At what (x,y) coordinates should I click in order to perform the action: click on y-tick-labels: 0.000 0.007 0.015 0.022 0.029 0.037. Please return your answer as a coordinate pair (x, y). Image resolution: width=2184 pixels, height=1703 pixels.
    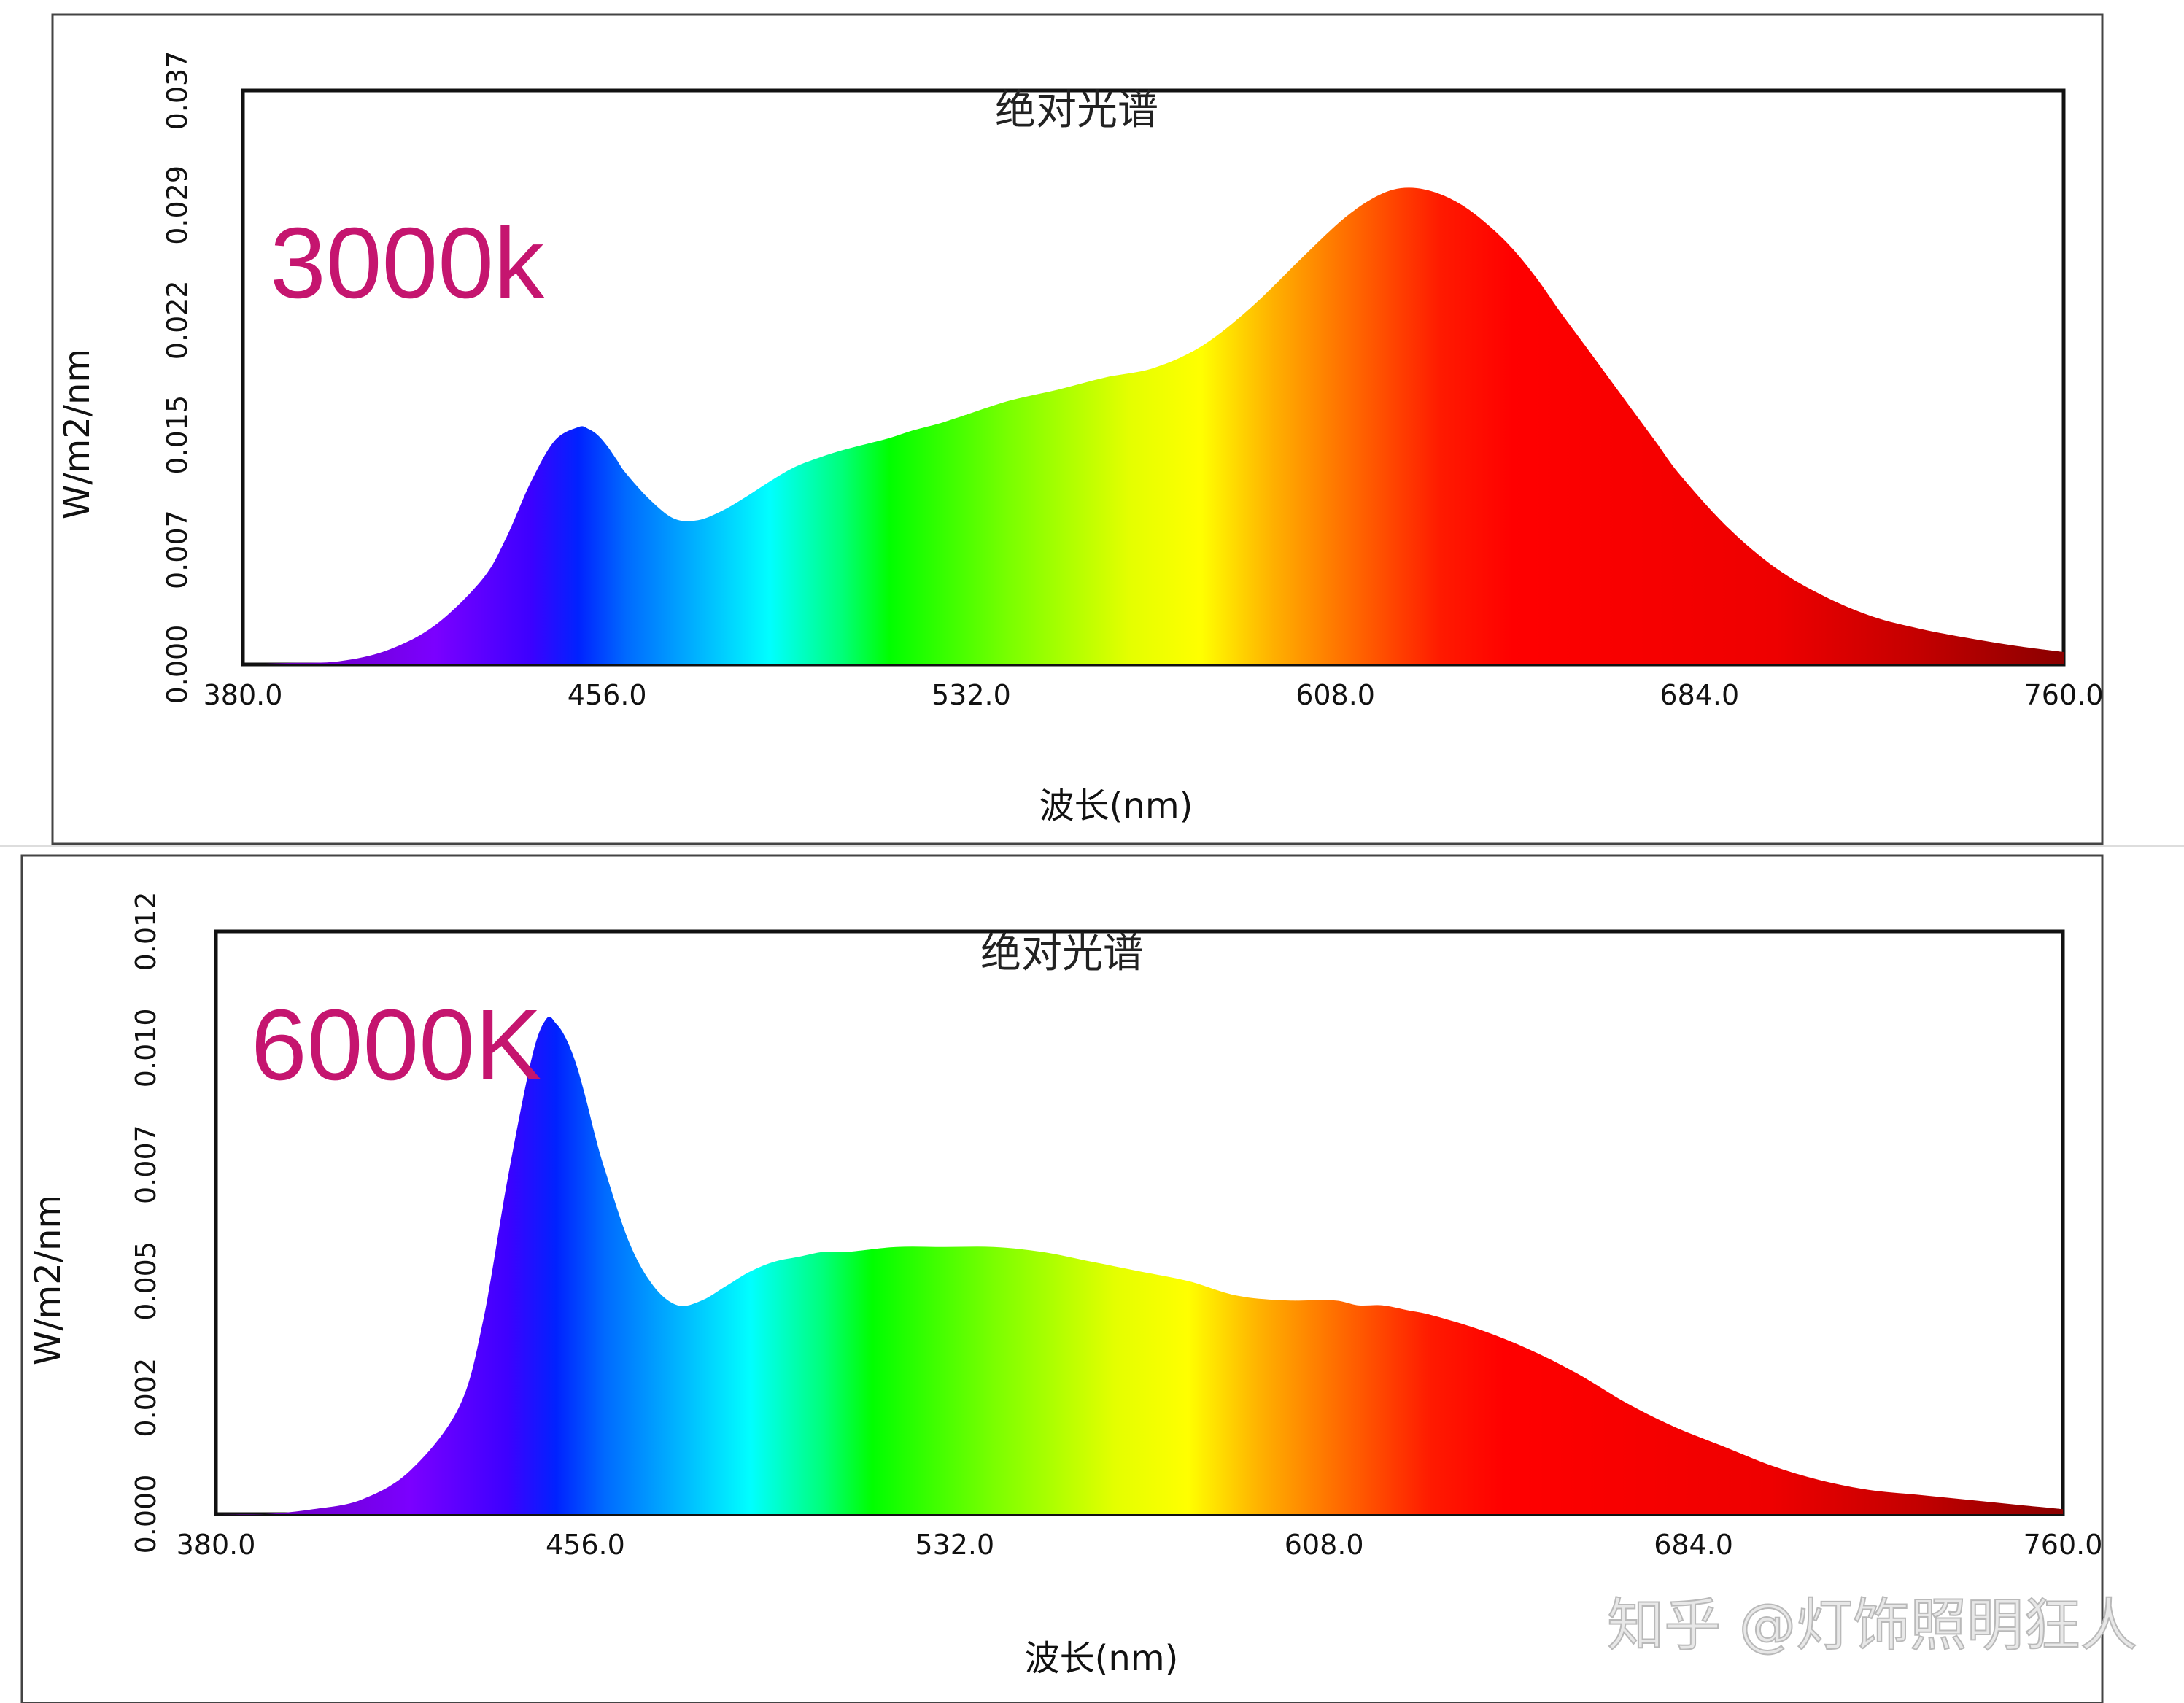
    Looking at the image, I should click on (177, 378).